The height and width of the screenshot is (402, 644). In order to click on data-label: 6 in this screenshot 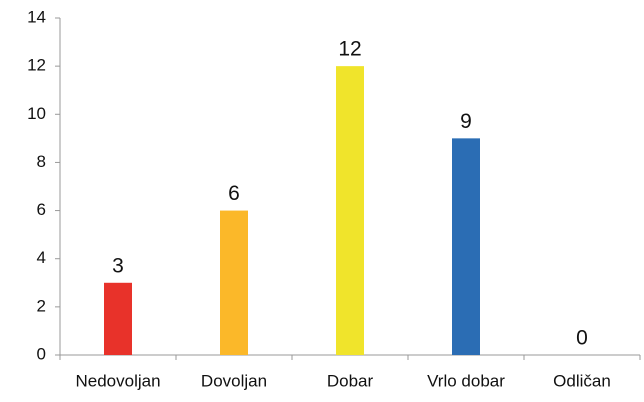, I will do `click(234, 193)`.